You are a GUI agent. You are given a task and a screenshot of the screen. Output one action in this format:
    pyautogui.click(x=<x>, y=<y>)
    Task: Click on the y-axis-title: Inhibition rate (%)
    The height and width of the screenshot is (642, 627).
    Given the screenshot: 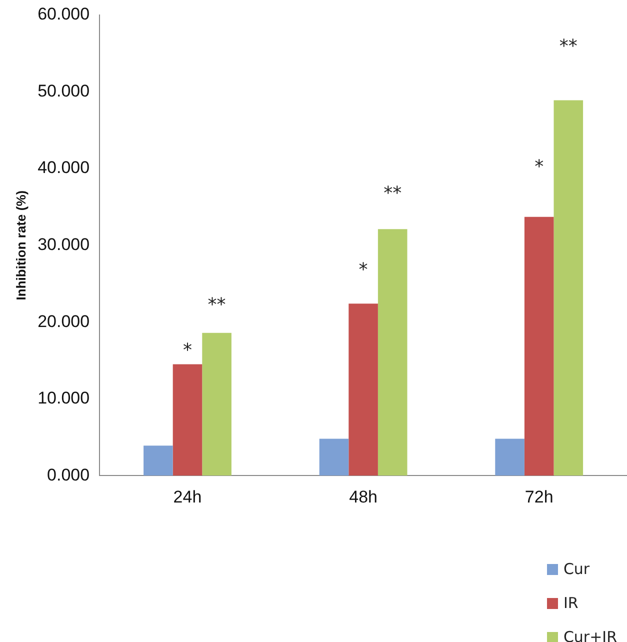 What is the action you would take?
    pyautogui.click(x=20, y=245)
    